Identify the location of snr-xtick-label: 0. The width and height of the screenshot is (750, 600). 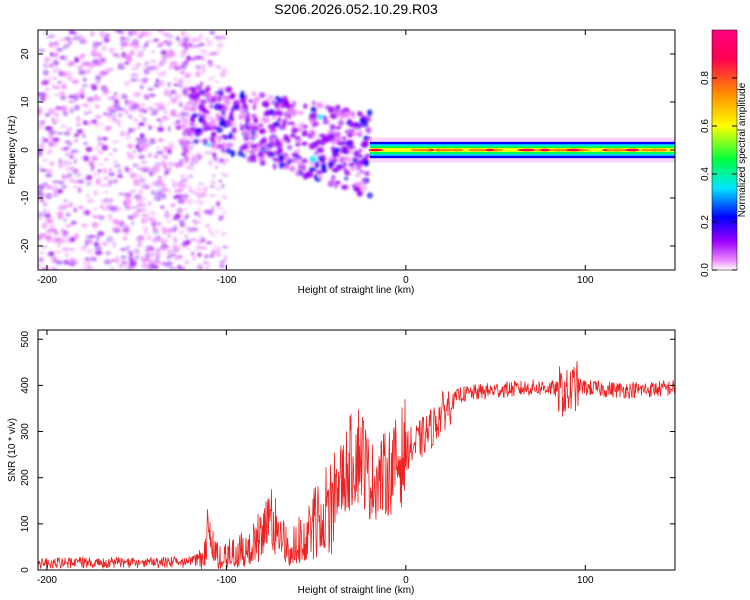
(406, 580).